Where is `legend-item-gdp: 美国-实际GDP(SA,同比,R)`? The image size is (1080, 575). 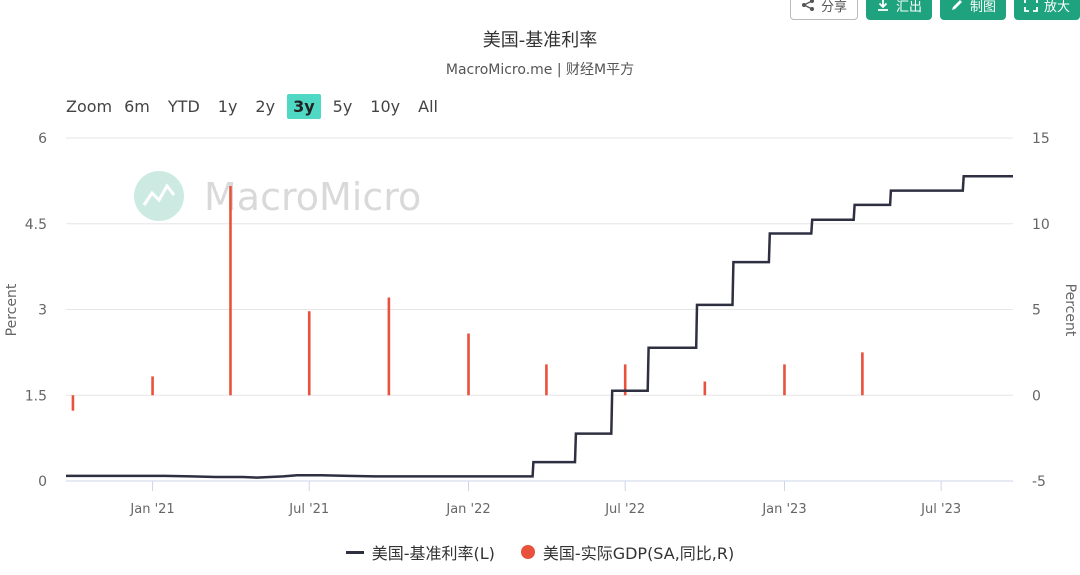 legend-item-gdp: 美国-实际GDP(SA,同比,R) is located at coordinates (627, 552).